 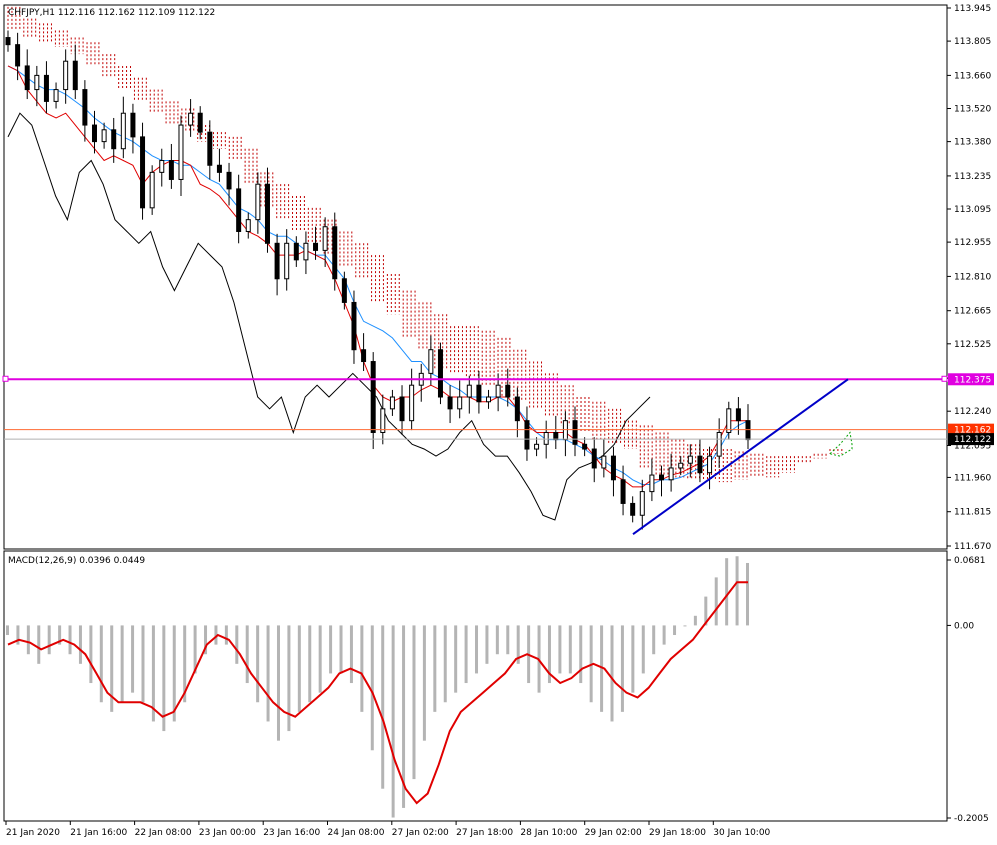 I want to click on price-tick-label: 113.805, so click(x=972, y=42).